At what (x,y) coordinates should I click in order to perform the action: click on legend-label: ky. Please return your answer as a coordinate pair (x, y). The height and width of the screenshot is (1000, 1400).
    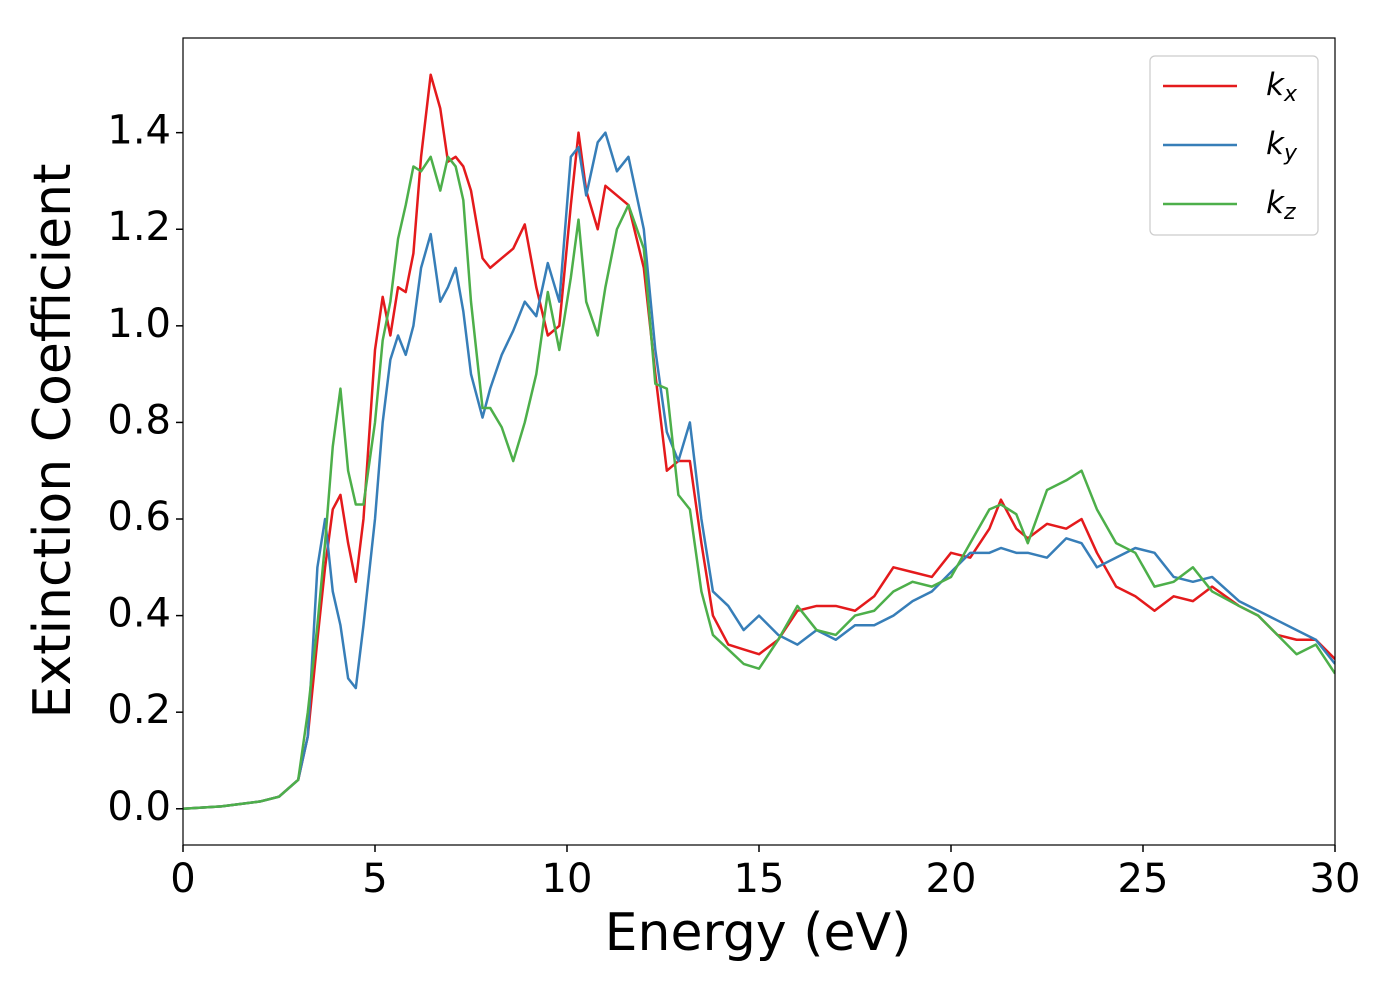
    Looking at the image, I should click on (1282, 146).